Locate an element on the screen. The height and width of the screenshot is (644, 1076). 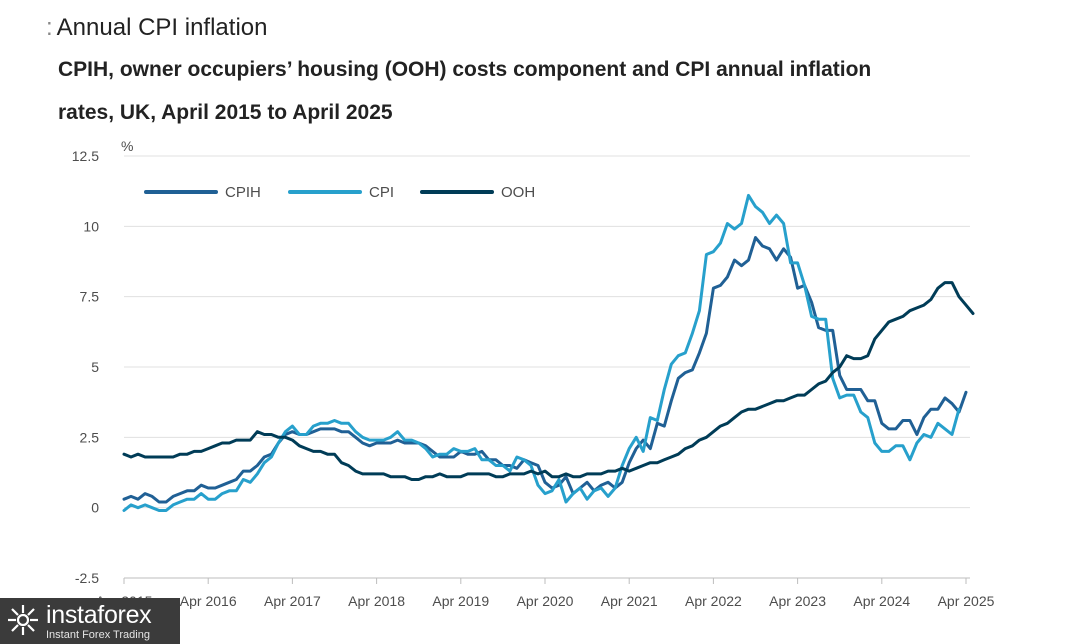
x-tick-label: Apr 2021 is located at coordinates (629, 601).